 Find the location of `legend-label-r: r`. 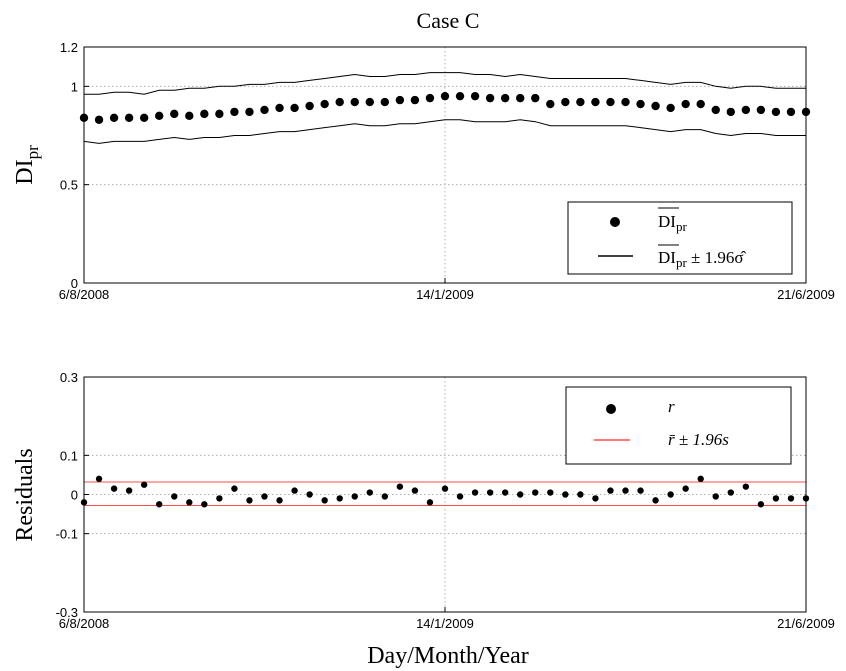

legend-label-r: r is located at coordinates (671, 406).